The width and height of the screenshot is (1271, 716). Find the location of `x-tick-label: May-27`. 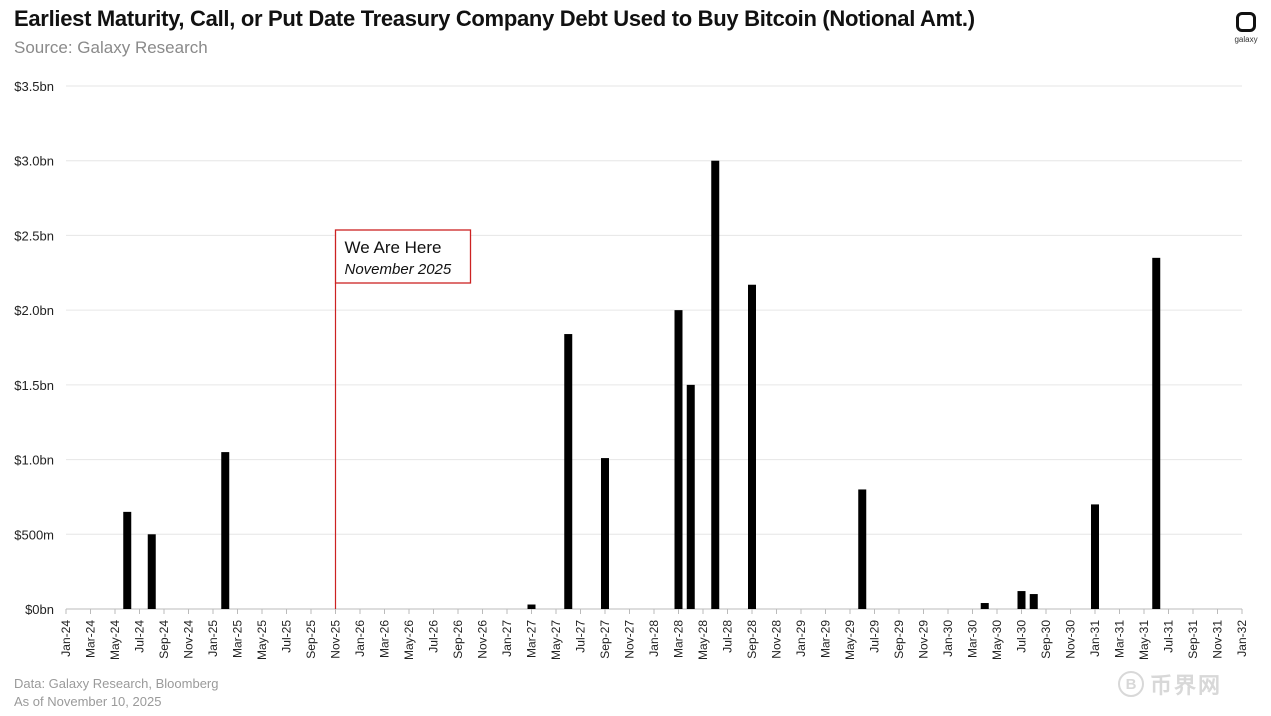

x-tick-label: May-27 is located at coordinates (556, 640).